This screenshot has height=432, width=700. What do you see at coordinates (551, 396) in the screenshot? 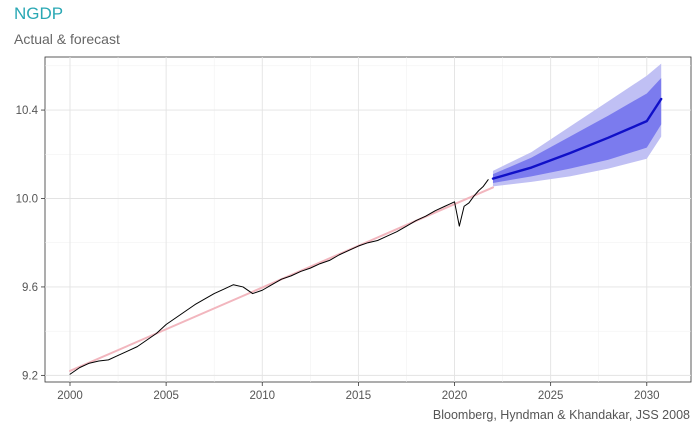
I see `x-tick-label: 2025` at bounding box center [551, 396].